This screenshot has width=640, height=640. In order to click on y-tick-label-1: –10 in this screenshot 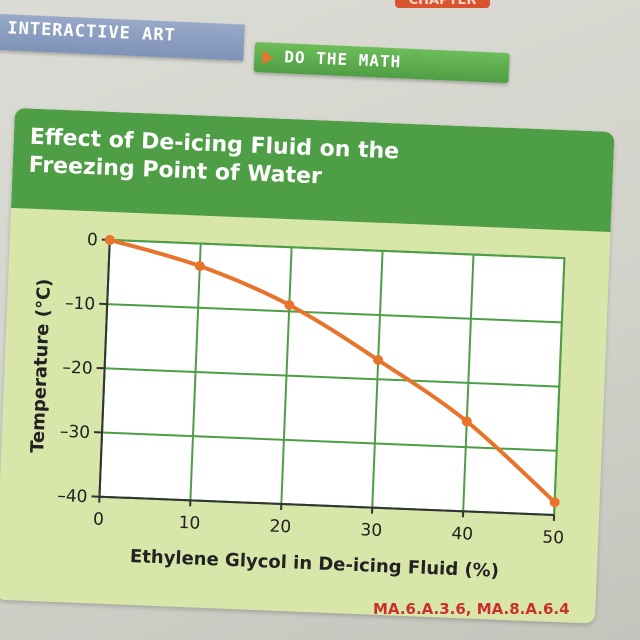, I will do `click(80, 303)`.